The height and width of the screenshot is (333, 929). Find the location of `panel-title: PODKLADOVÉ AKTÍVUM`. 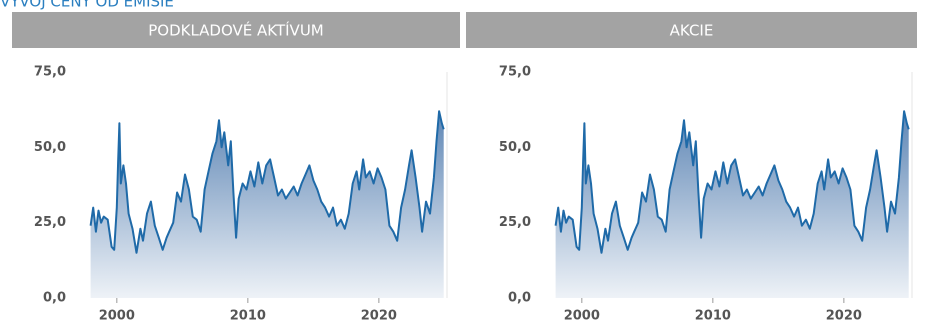

panel-title: PODKLADOVÉ AKTÍVUM is located at coordinates (236, 30).